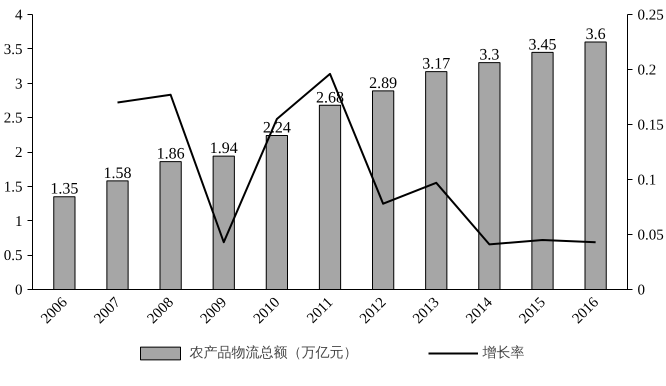 The height and width of the screenshot is (386, 666). Describe the element at coordinates (224, 149) in the screenshot. I see `data-label: 1.94` at that location.